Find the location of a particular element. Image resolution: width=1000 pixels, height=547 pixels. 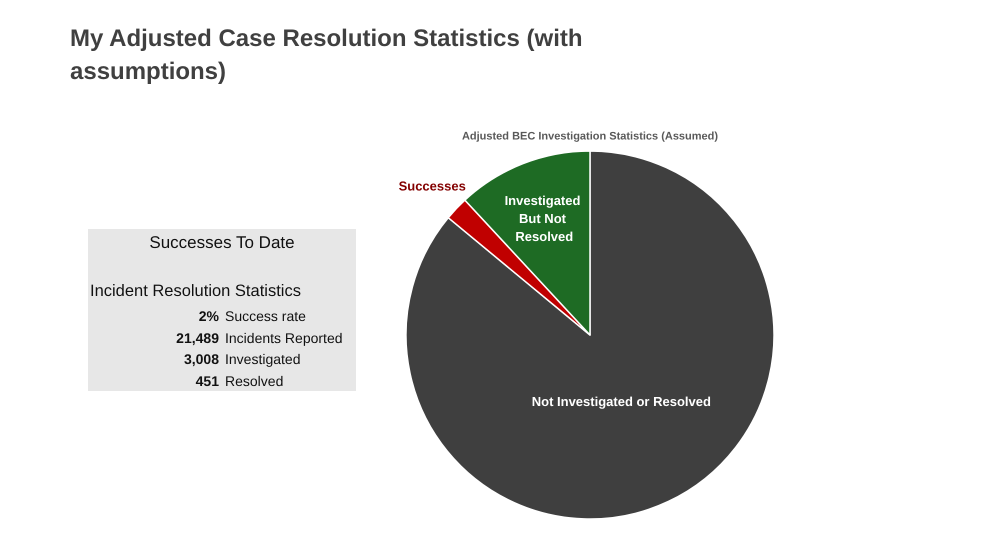

text: Successes To Date is located at coordinates (222, 242).